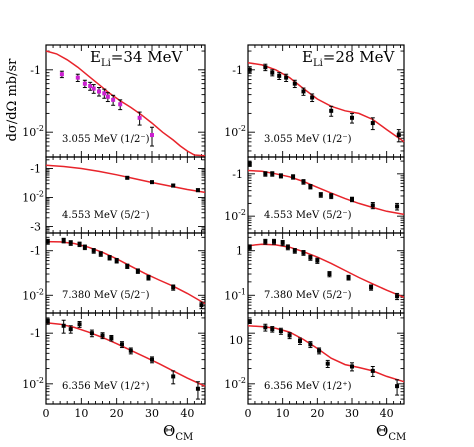 This screenshot has width=474, height=447. Describe the element at coordinates (35, 227) in the screenshot. I see `y-tick-label: -3` at that location.